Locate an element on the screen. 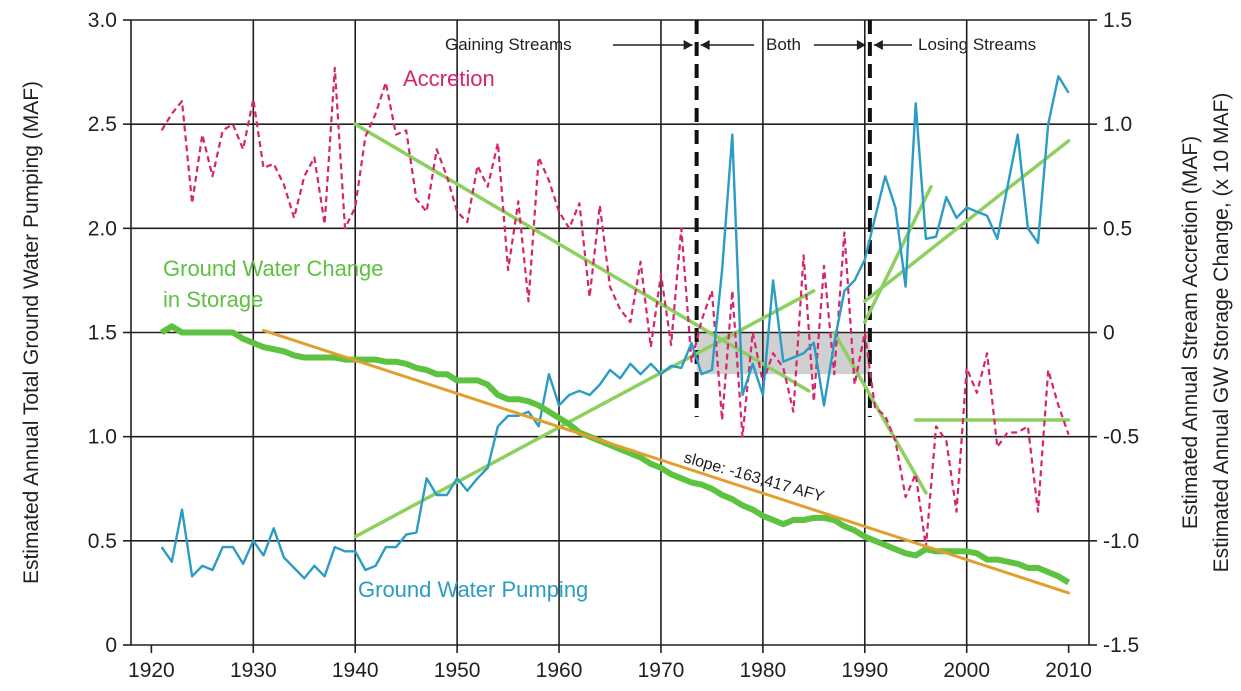 This screenshot has height=691, width=1241. both-arrow-right-head is located at coordinates (861, 45).